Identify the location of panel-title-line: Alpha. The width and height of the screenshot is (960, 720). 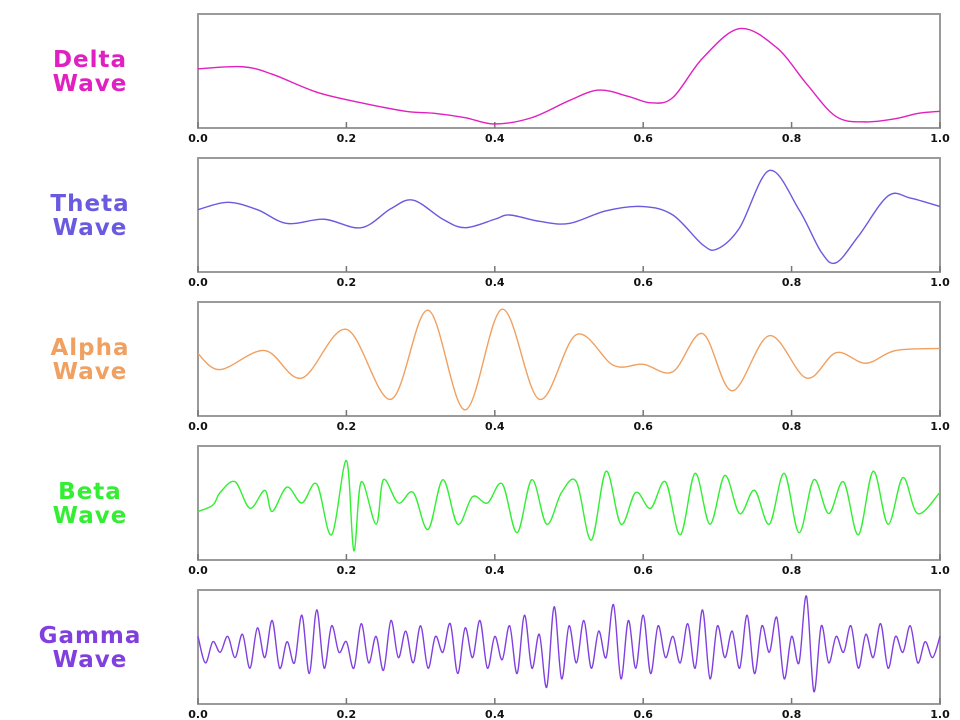
(89, 348).